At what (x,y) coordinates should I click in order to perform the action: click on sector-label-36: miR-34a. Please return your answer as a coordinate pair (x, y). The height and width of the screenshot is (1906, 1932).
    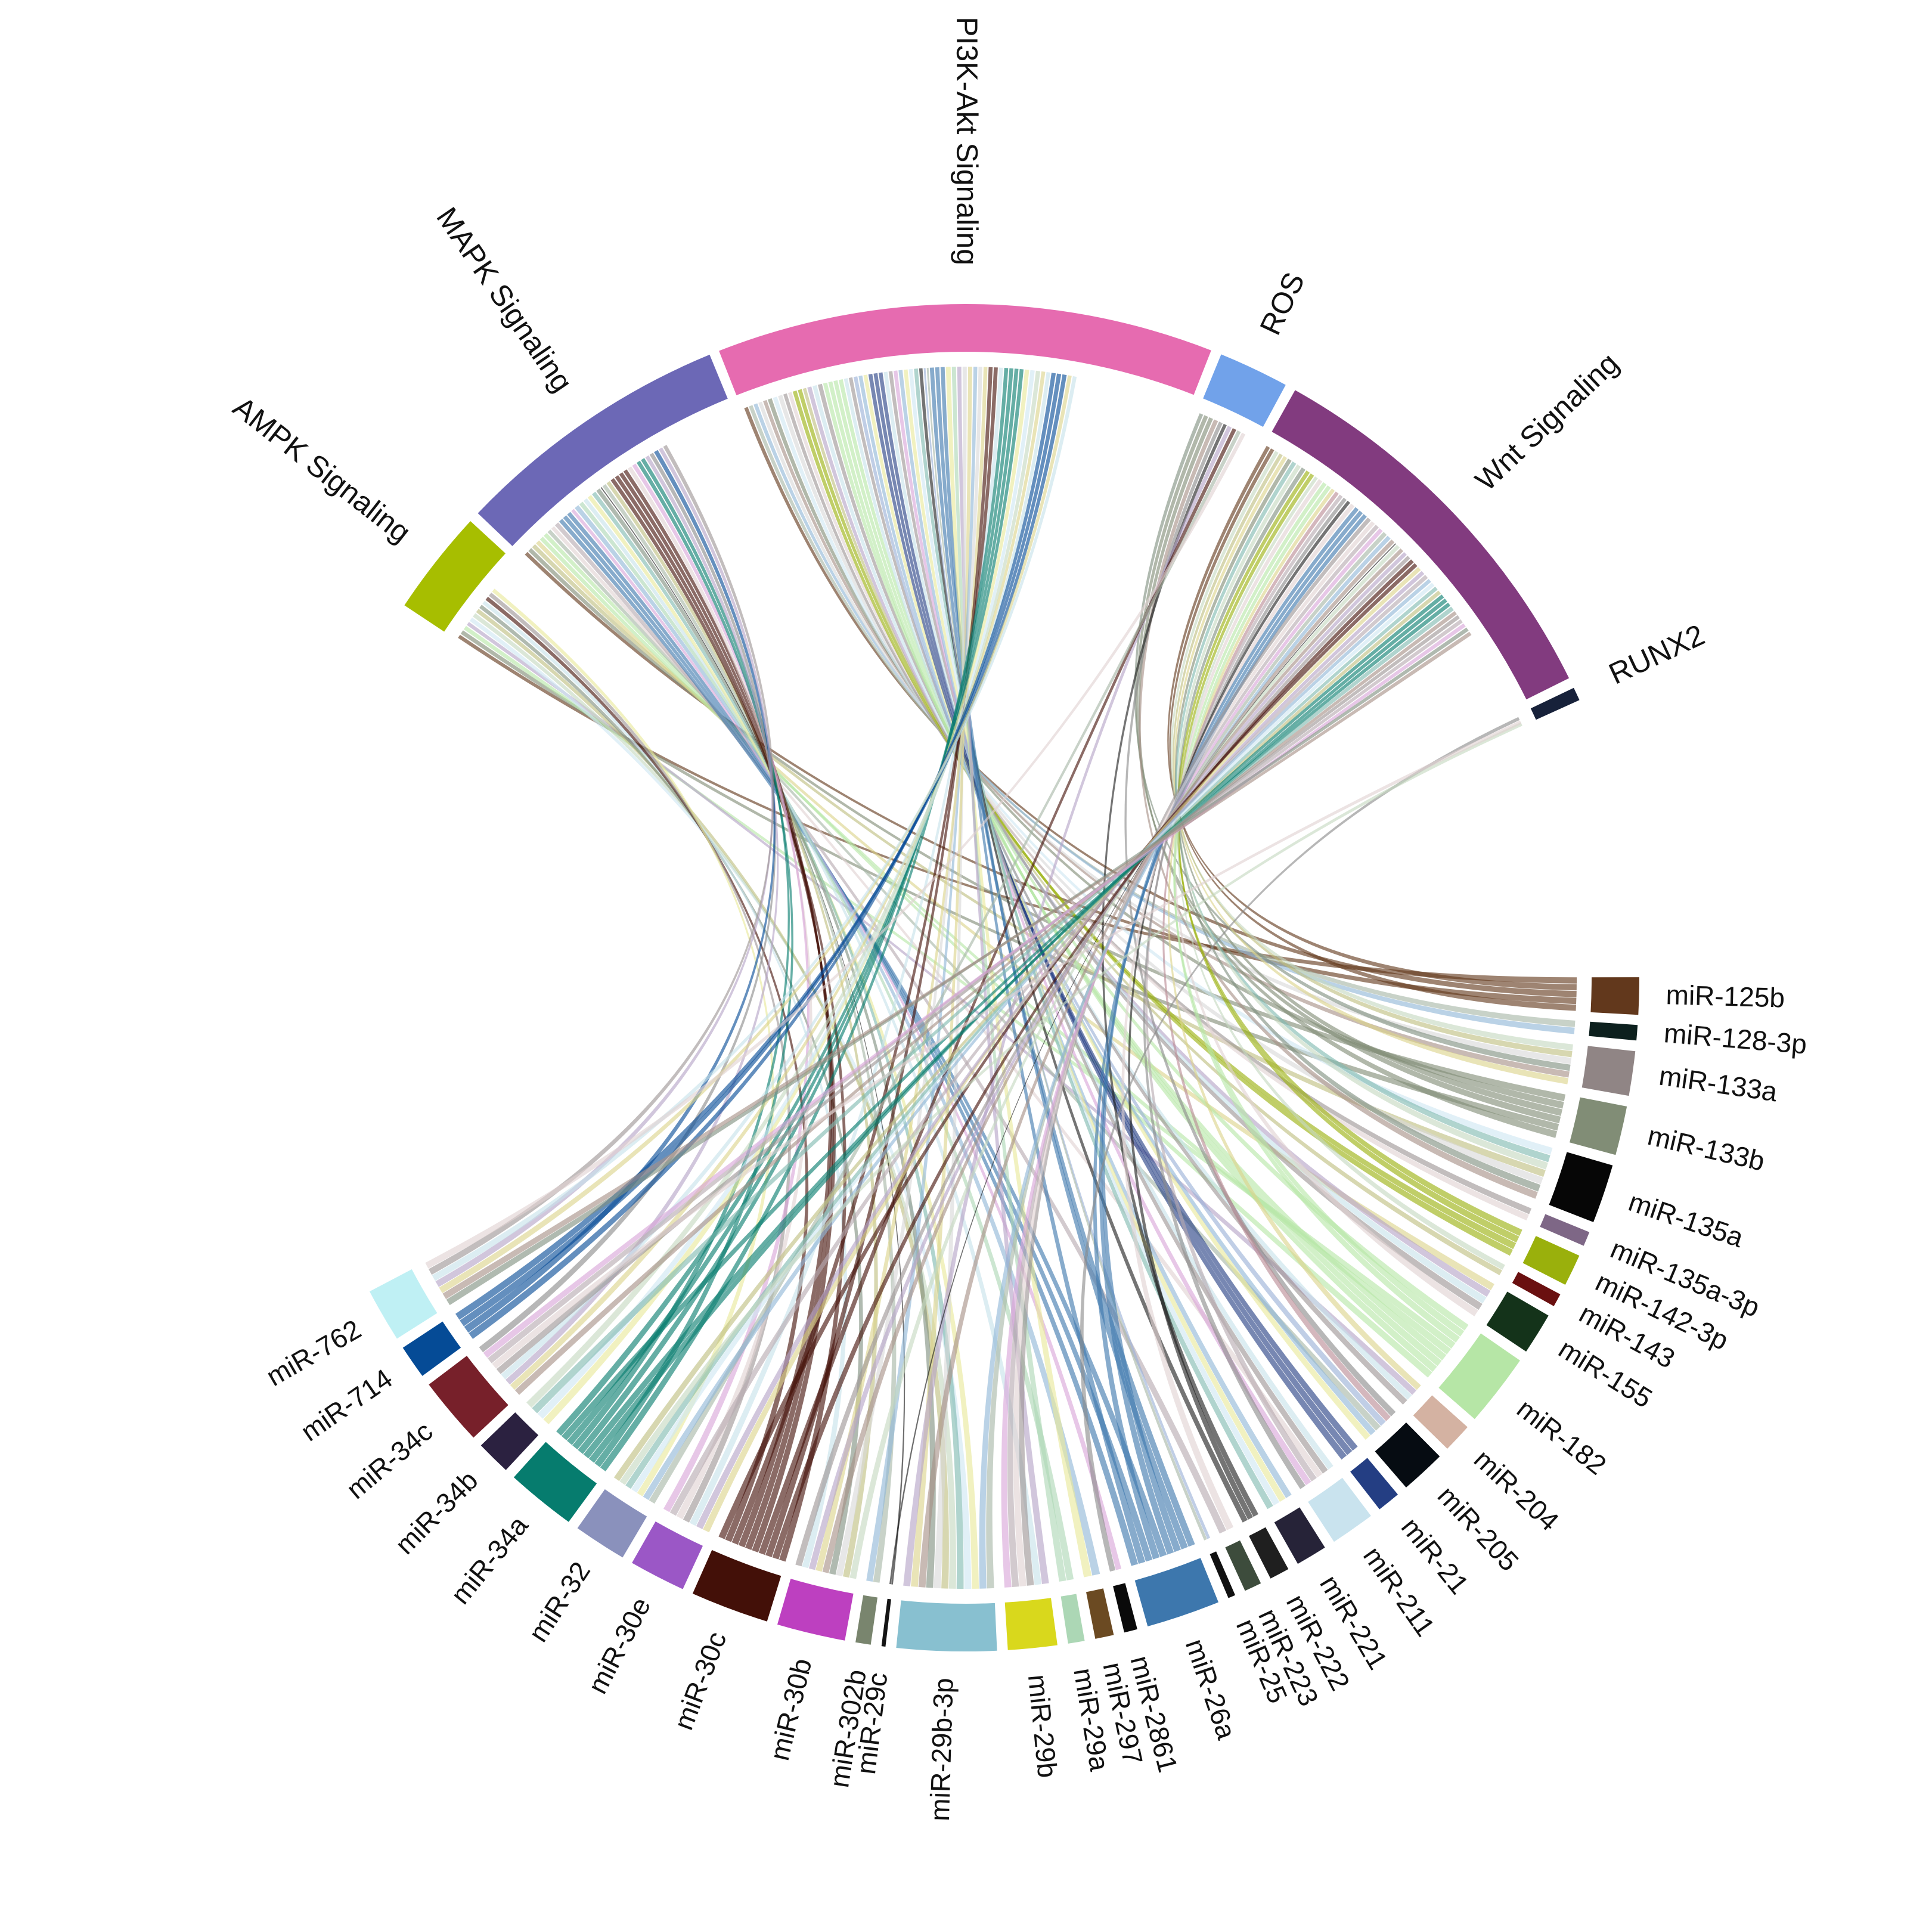
    Looking at the image, I should click on (489, 1560).